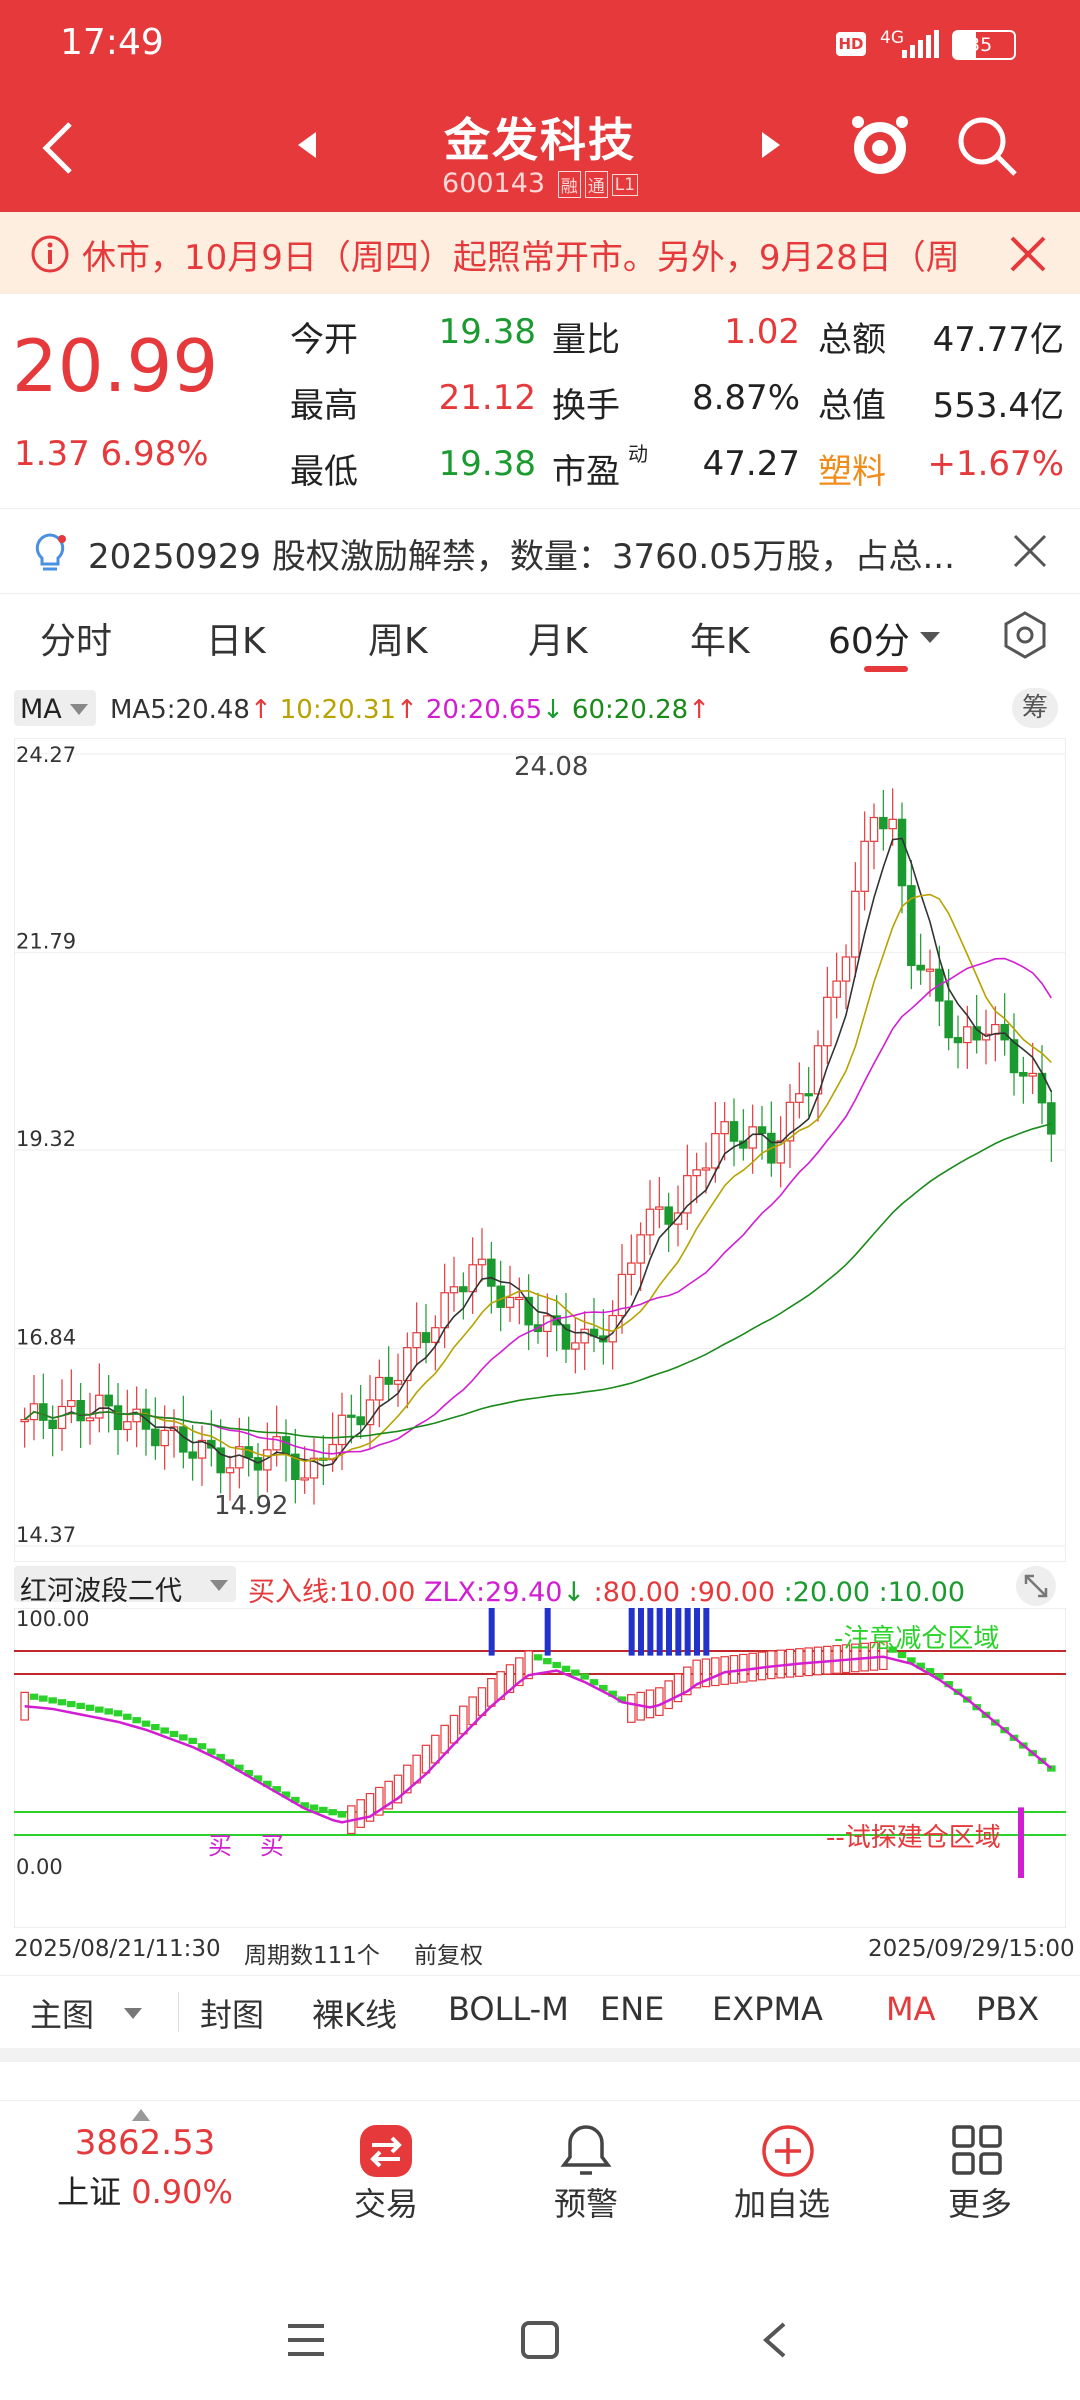 The image size is (1080, 2400). Describe the element at coordinates (312, 1956) in the screenshot. I see `period-count: 周期数111个` at that location.